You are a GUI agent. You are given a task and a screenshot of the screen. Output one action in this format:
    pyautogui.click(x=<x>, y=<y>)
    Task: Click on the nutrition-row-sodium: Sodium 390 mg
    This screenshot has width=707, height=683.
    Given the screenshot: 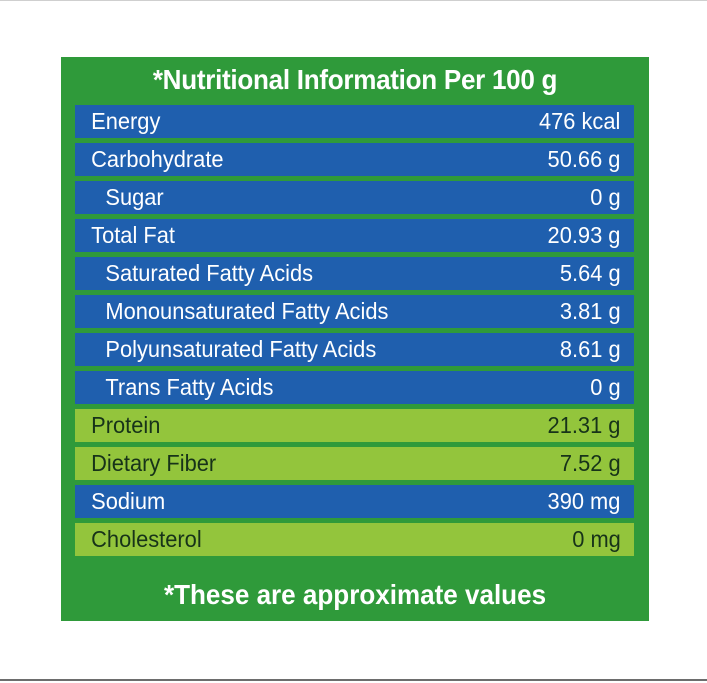 What is the action you would take?
    pyautogui.click(x=354, y=501)
    